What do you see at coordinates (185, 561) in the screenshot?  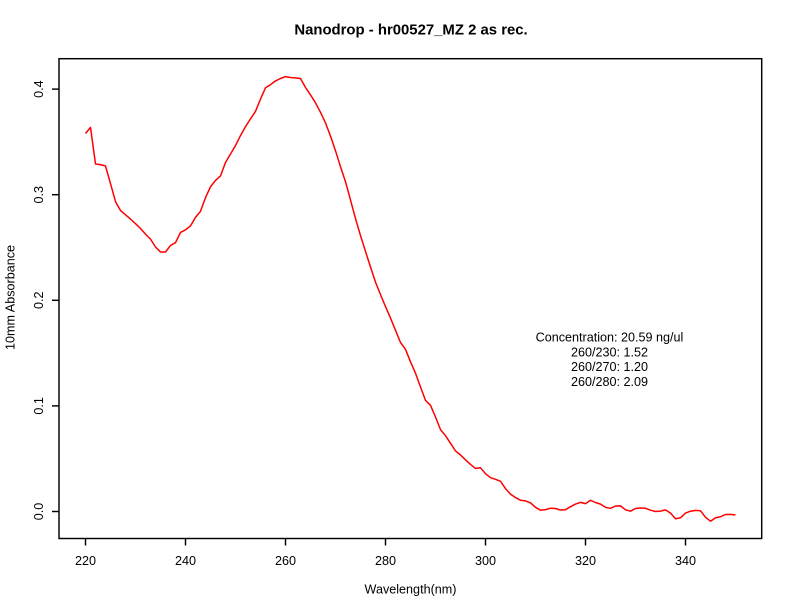 I see `svg-text: 240` at bounding box center [185, 561].